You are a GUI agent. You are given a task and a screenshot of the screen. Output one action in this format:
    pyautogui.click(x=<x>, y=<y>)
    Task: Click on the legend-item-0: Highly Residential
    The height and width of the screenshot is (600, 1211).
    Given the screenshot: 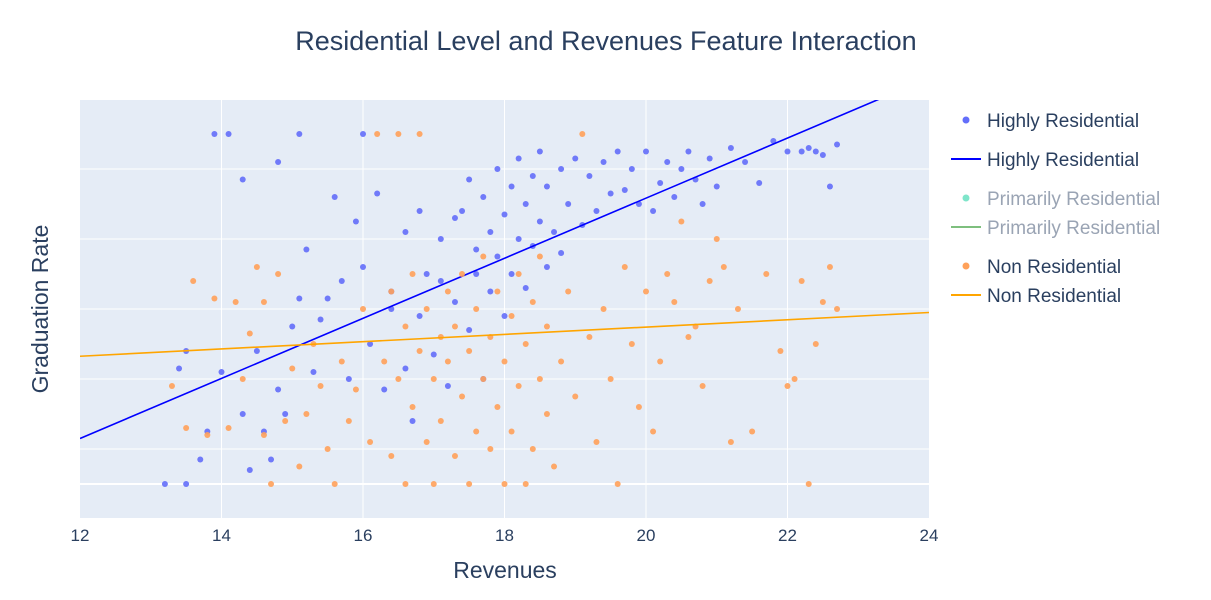 What is the action you would take?
    pyautogui.click(x=1051, y=121)
    